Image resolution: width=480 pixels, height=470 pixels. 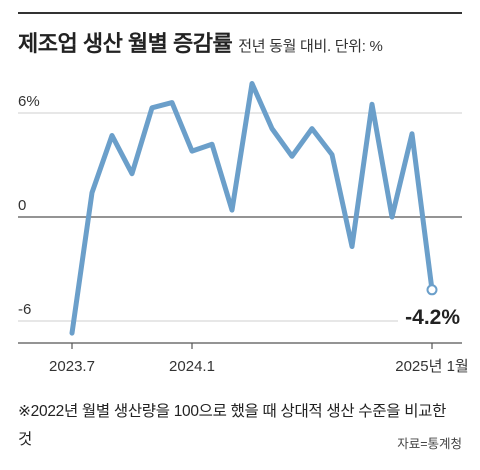 What do you see at coordinates (431, 366) in the screenshot?
I see `x-tick-label: 2025년 1월` at bounding box center [431, 366].